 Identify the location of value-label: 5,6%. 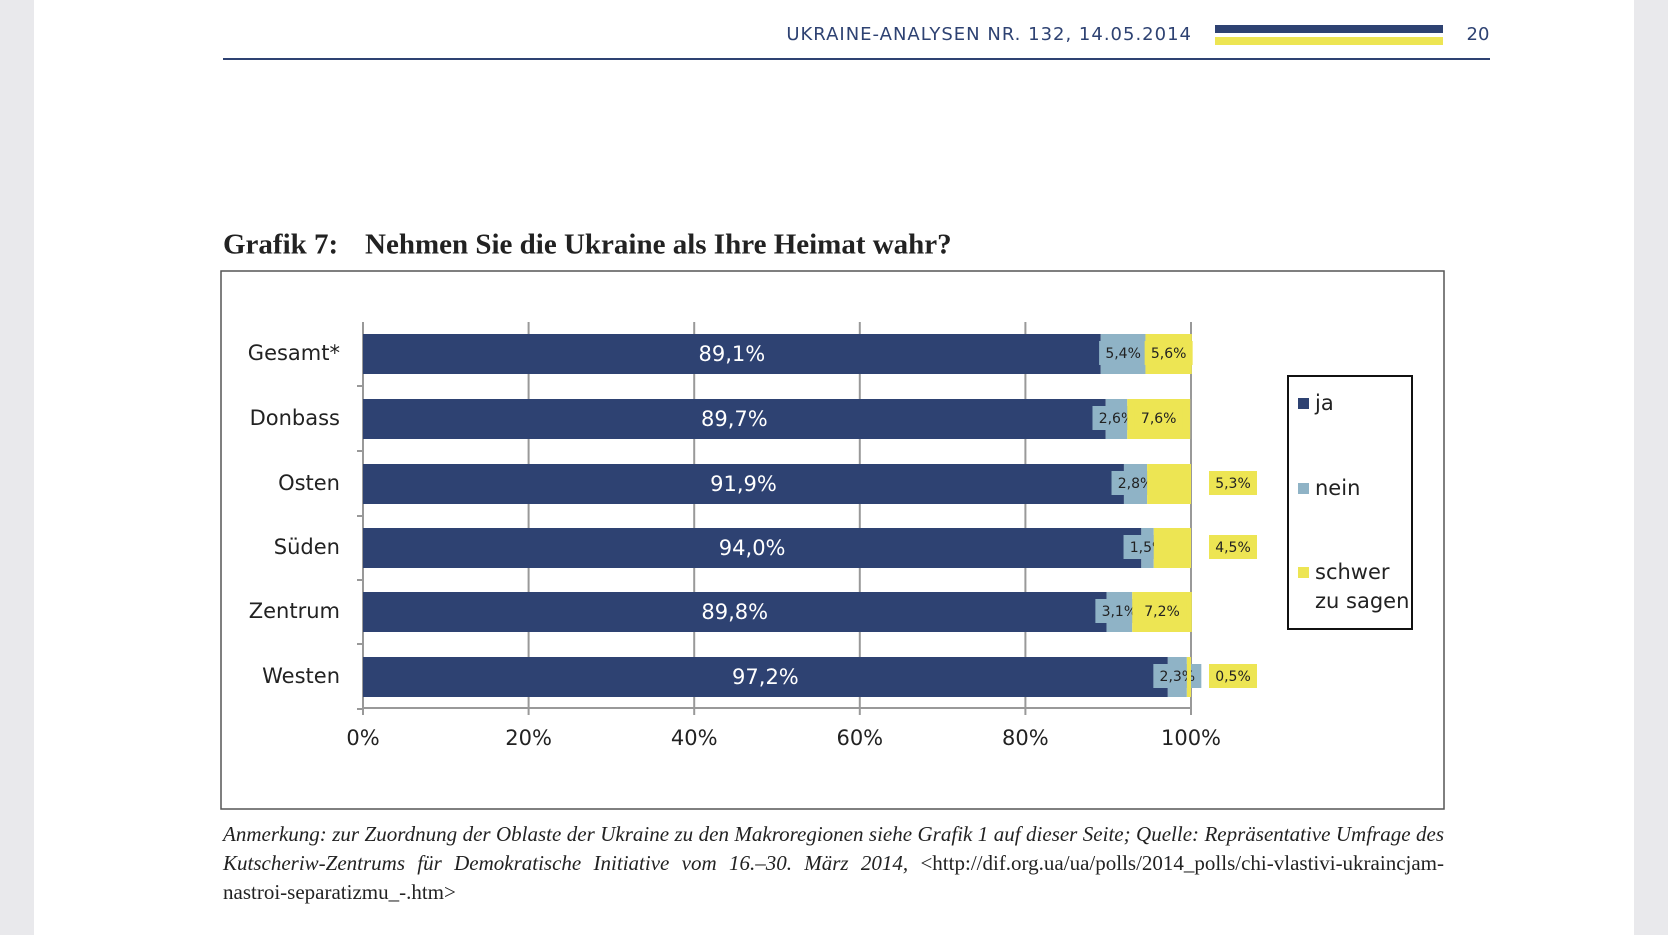
(1169, 354).